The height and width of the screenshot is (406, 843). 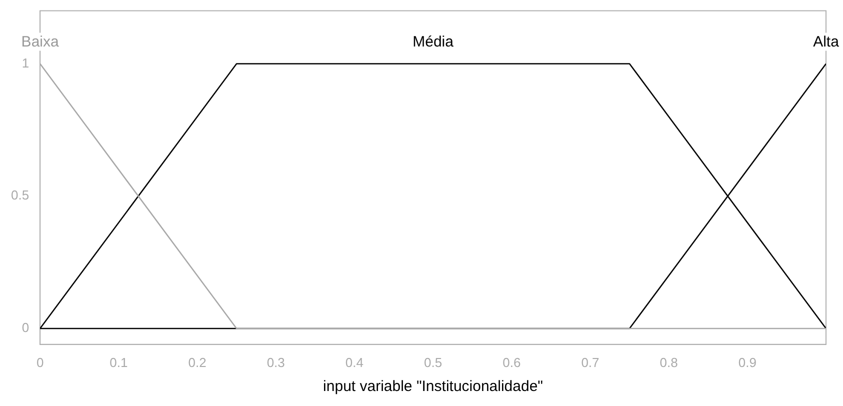 I want to click on x-axis-title: input variable "Institucionalidade", so click(x=433, y=387).